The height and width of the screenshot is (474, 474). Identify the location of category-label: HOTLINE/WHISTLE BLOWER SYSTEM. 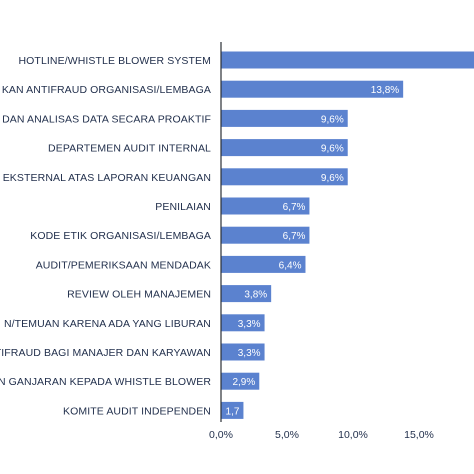
(114, 61).